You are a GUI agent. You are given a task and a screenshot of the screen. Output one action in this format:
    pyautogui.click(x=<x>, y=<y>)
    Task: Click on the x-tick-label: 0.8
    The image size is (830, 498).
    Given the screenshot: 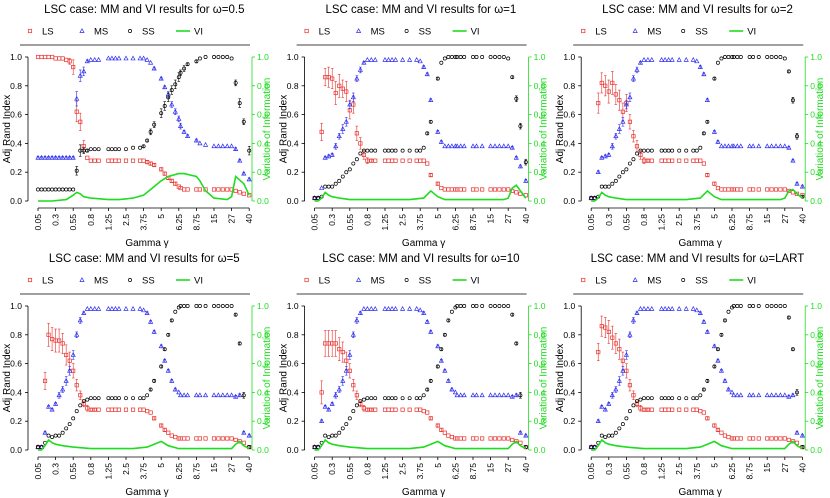 What is the action you would take?
    pyautogui.click(x=367, y=469)
    